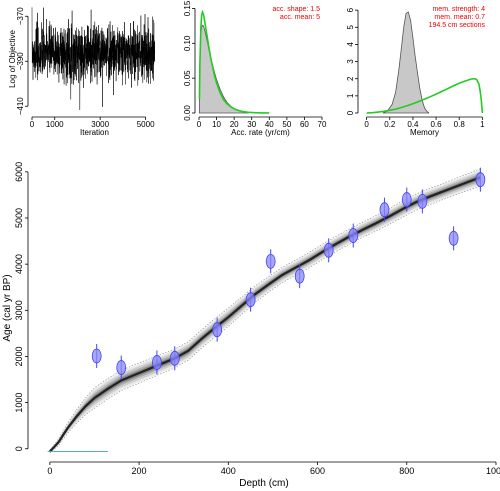 The width and height of the screenshot is (500, 491). What do you see at coordinates (304, 124) in the screenshot?
I see `acc_rate-x-tick-label: 60` at bounding box center [304, 124].